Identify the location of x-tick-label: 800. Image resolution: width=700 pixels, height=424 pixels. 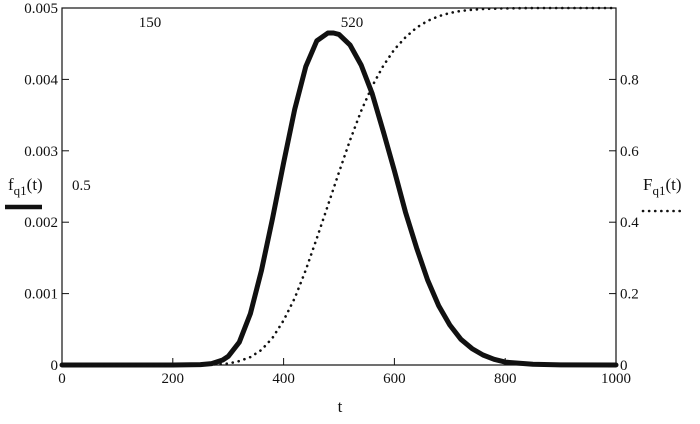
(505, 379).